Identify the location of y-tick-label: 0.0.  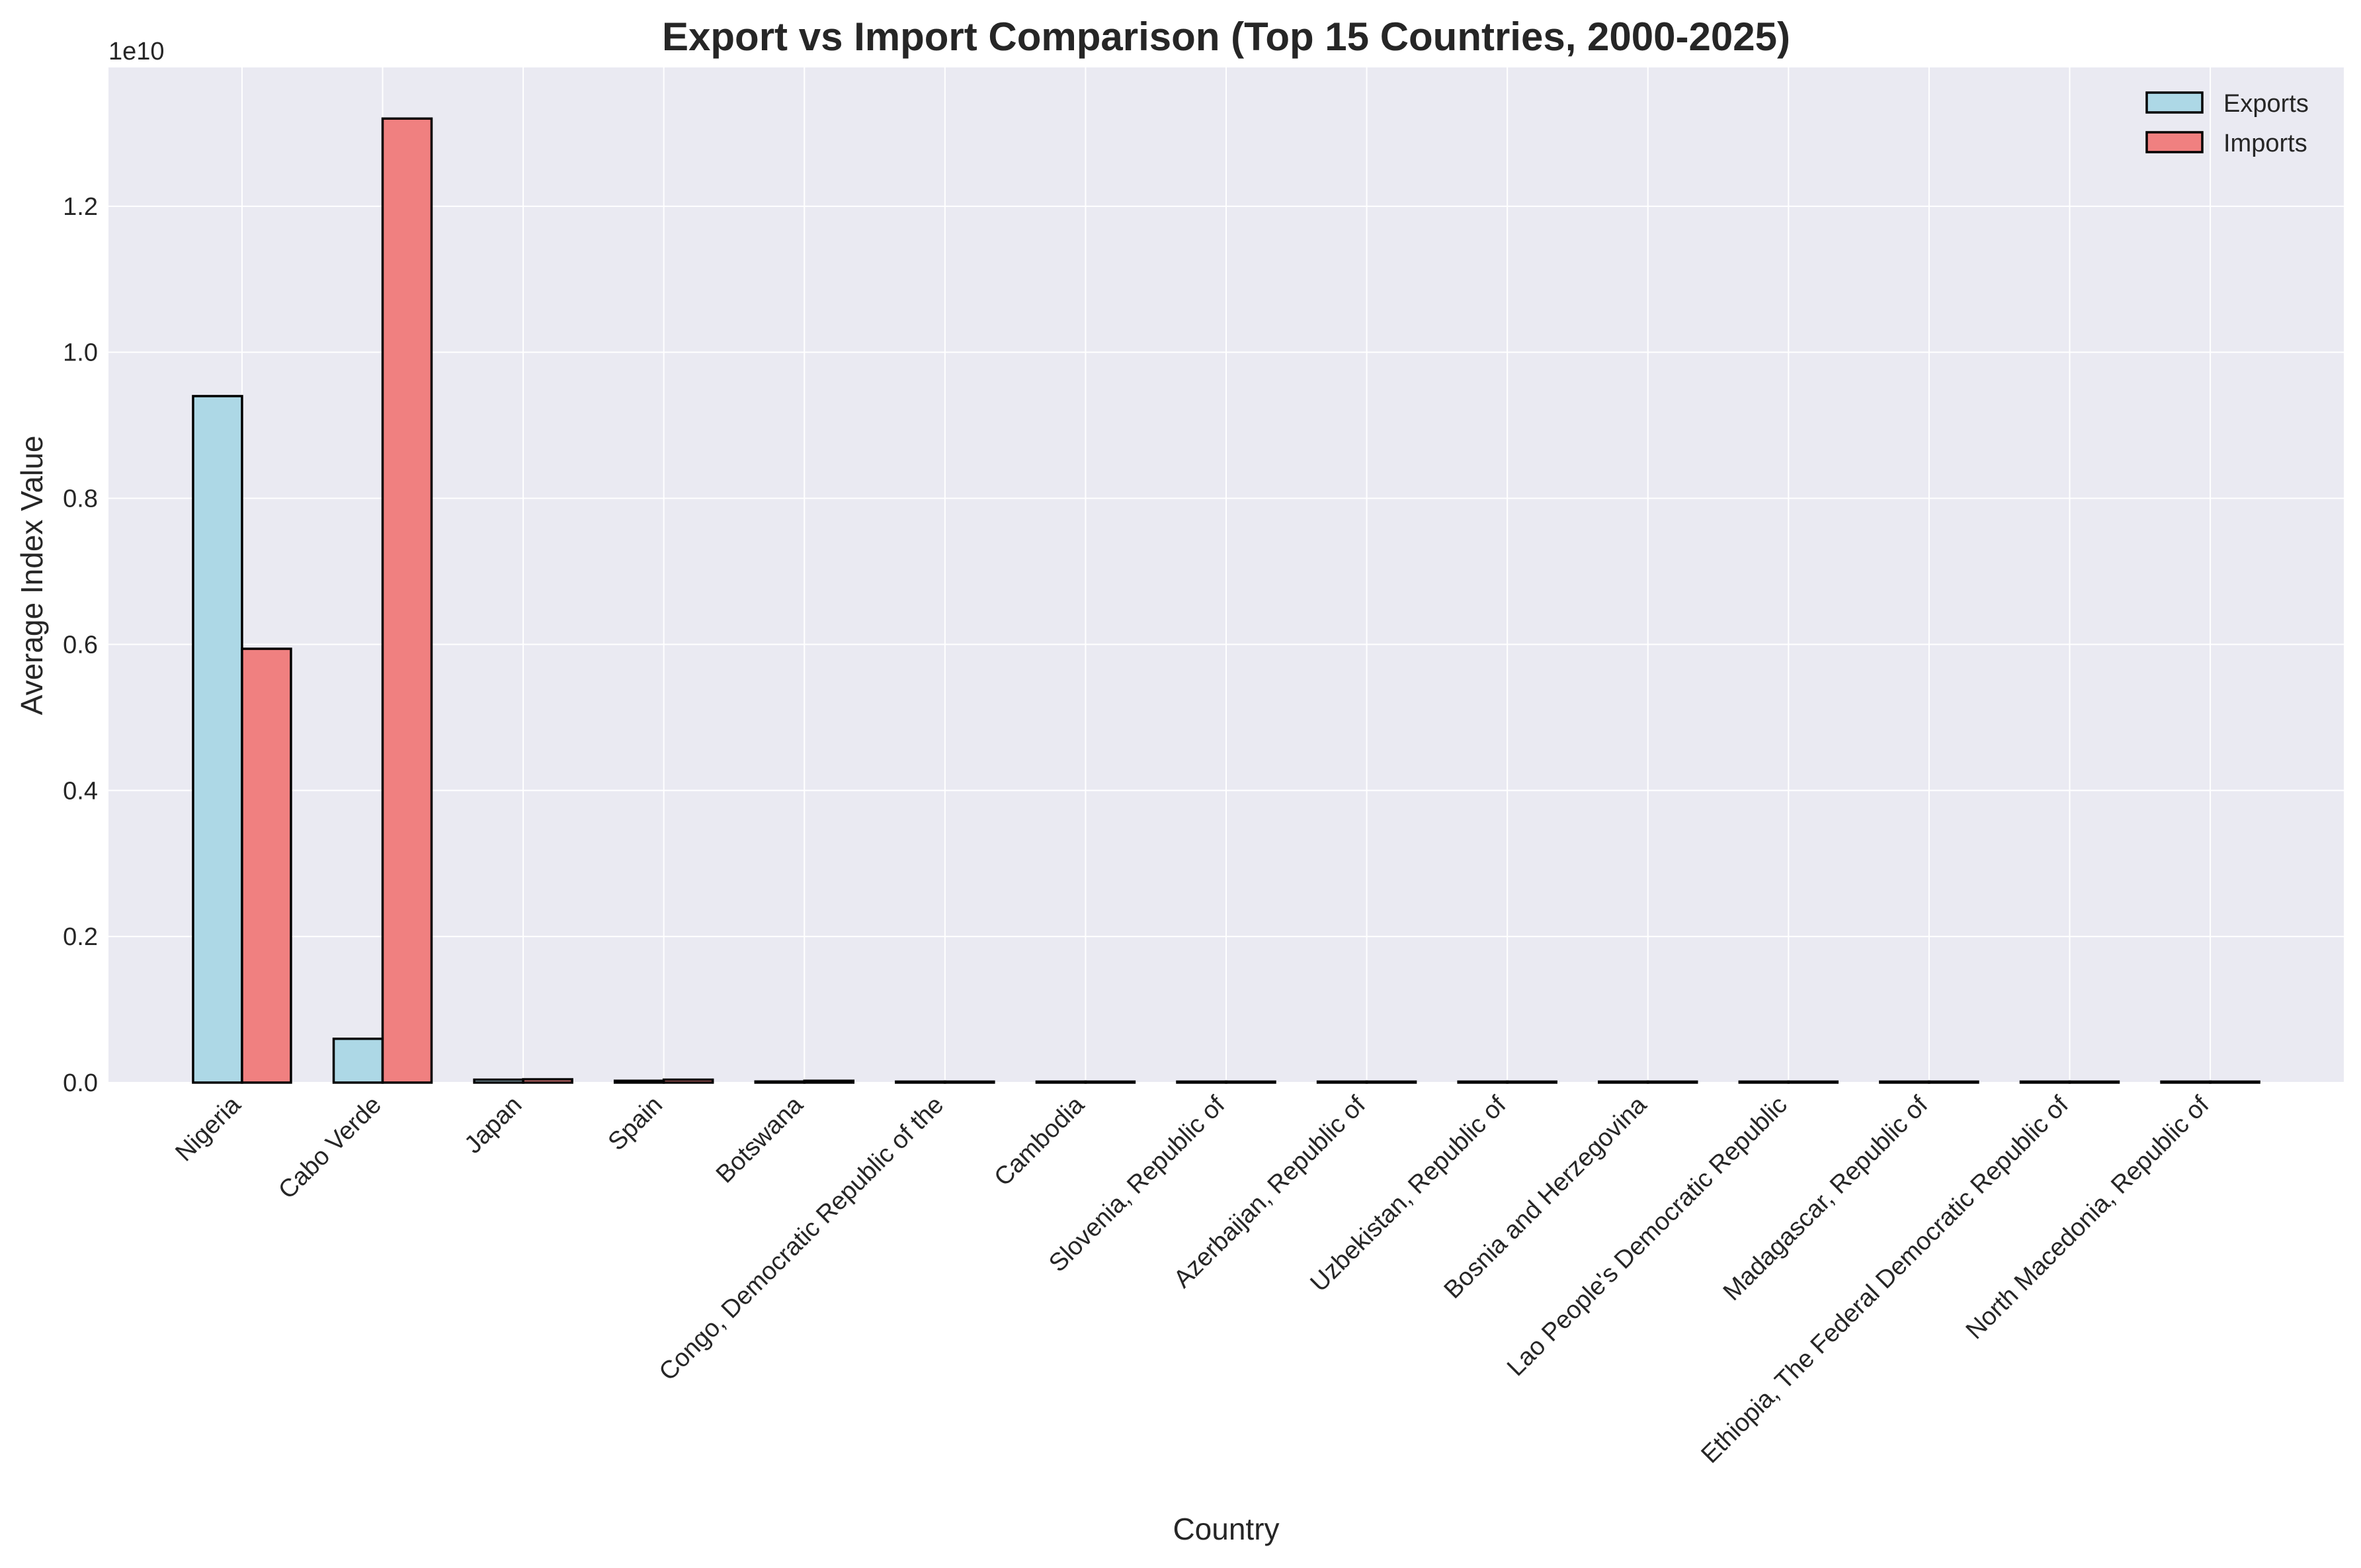
(80, 1083).